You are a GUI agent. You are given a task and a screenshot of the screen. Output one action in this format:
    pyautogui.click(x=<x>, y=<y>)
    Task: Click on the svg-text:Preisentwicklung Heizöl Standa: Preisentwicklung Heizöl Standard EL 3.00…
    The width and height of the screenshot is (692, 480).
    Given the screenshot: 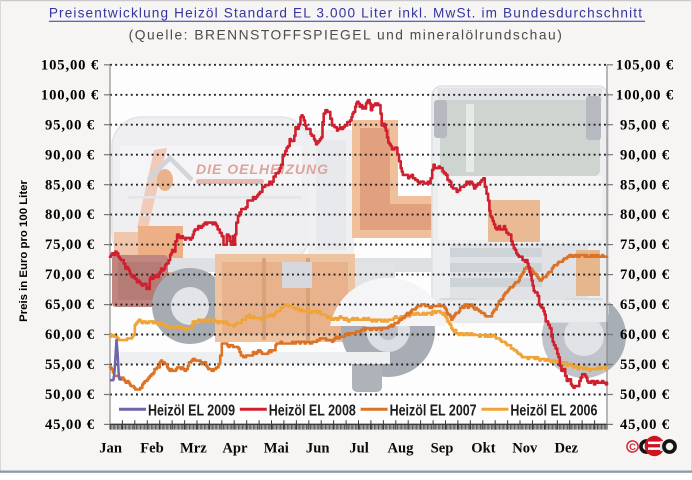 What is the action you would take?
    pyautogui.click(x=346, y=13)
    